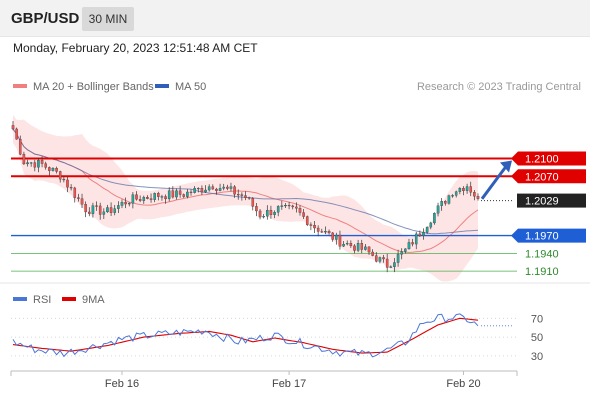 This screenshot has height=400, width=590. Describe the element at coordinates (548, 214) in the screenshot. I see `price-tags: 1.2100 1.2070 1.2029 1.1970 1.1940 1.1910` at that location.